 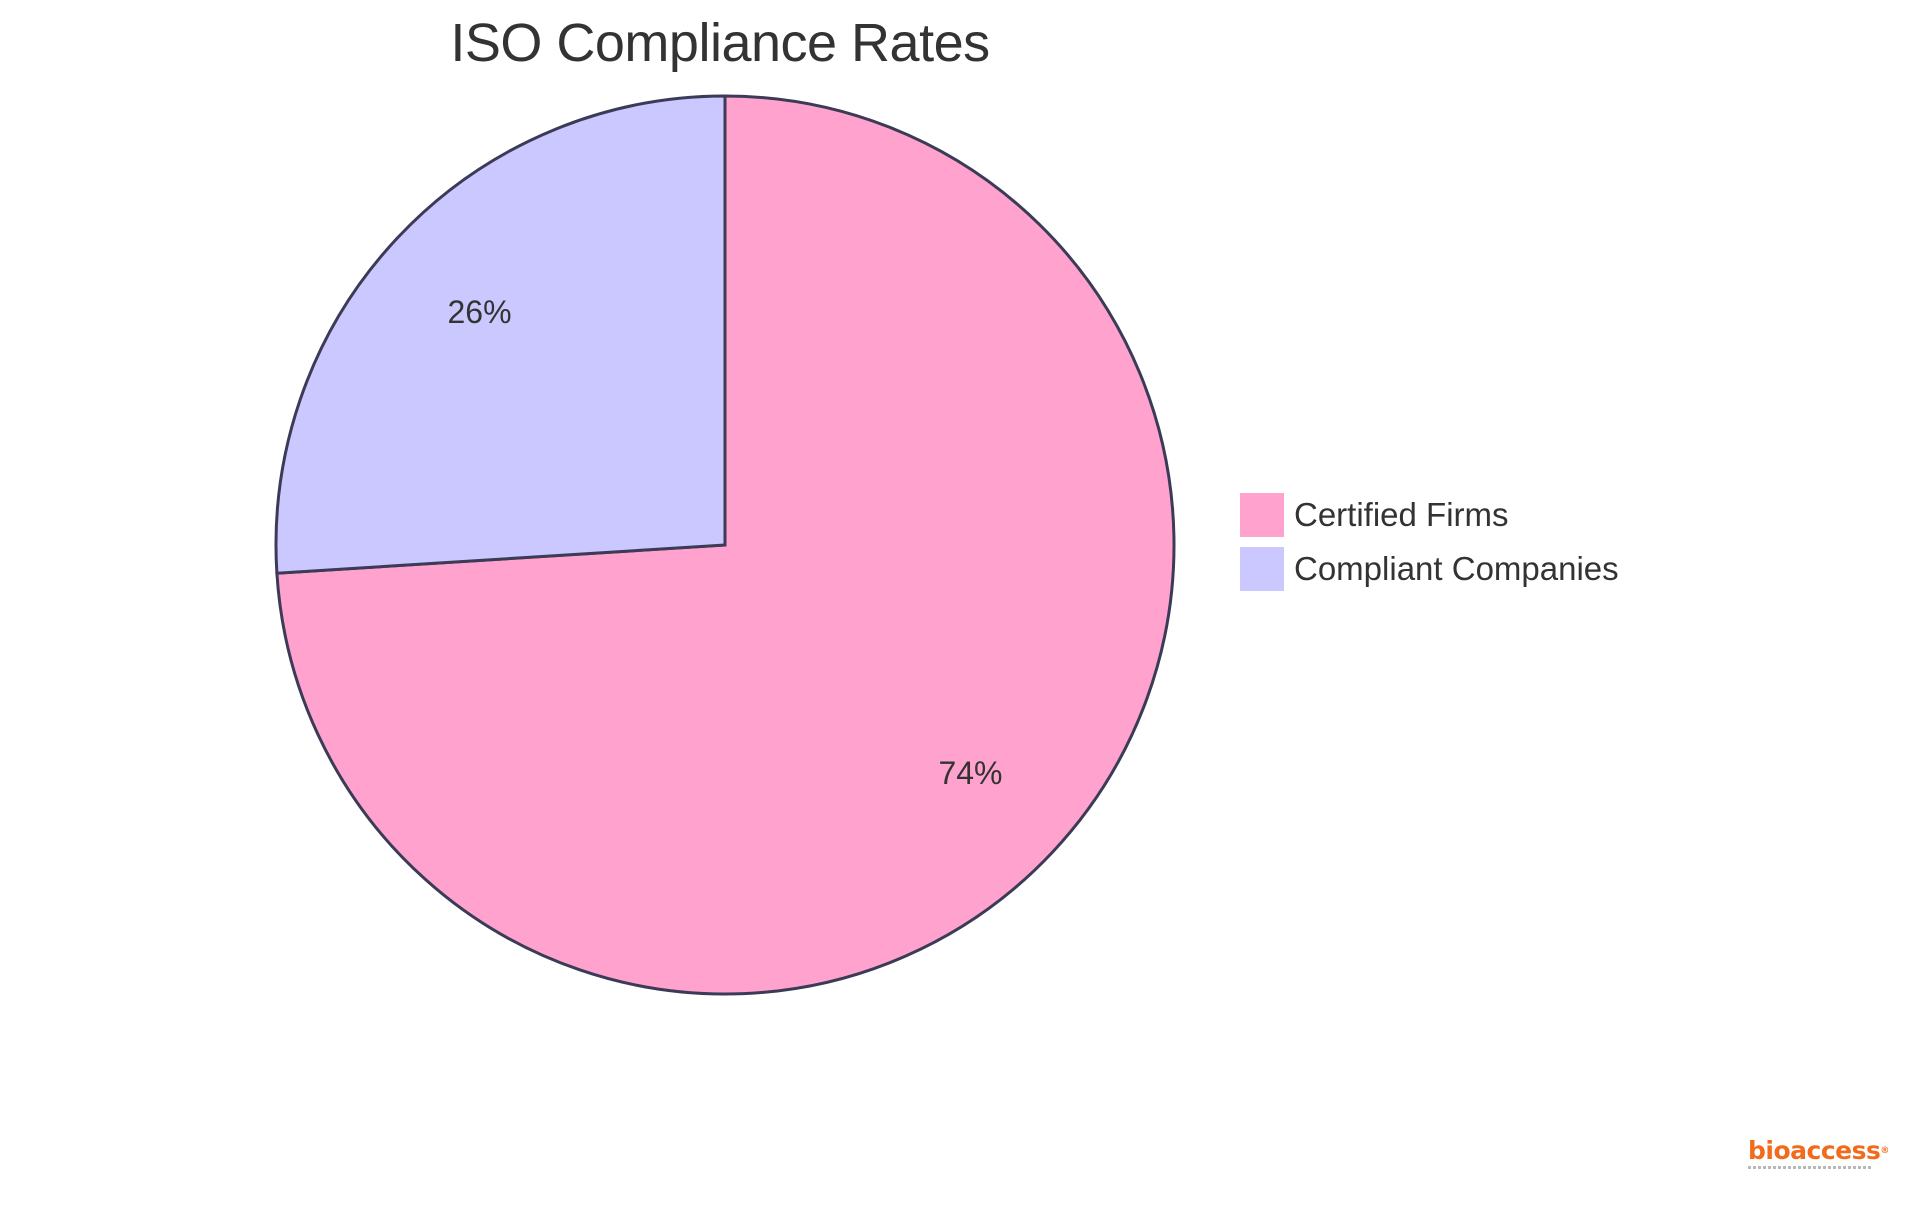 I want to click on legend-item-compliant-companies: Compliant Companies, so click(x=1429, y=569).